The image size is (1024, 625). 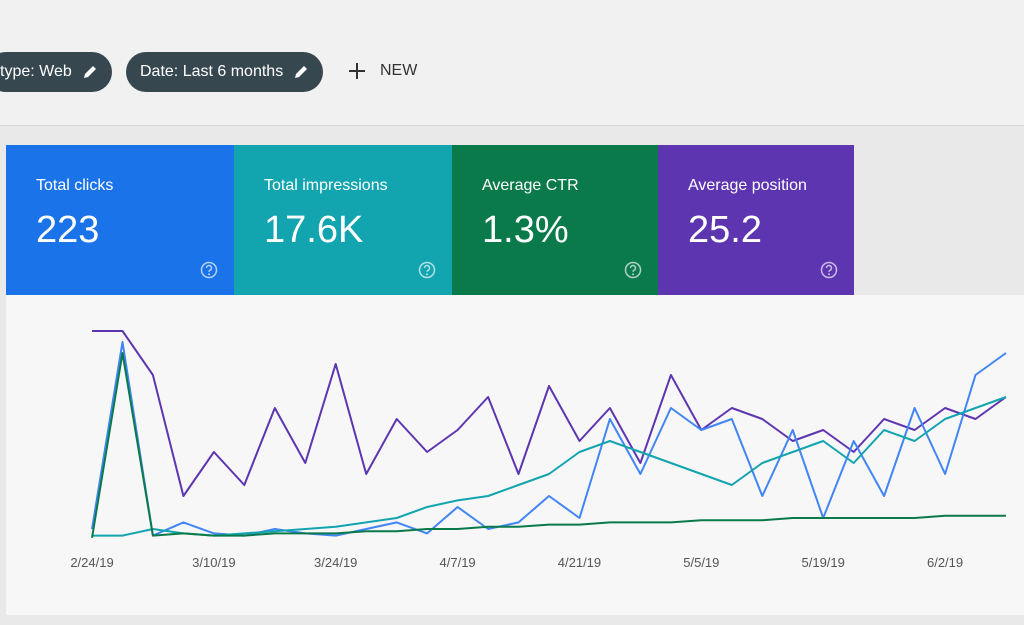 I want to click on new-label: NEW, so click(x=399, y=70).